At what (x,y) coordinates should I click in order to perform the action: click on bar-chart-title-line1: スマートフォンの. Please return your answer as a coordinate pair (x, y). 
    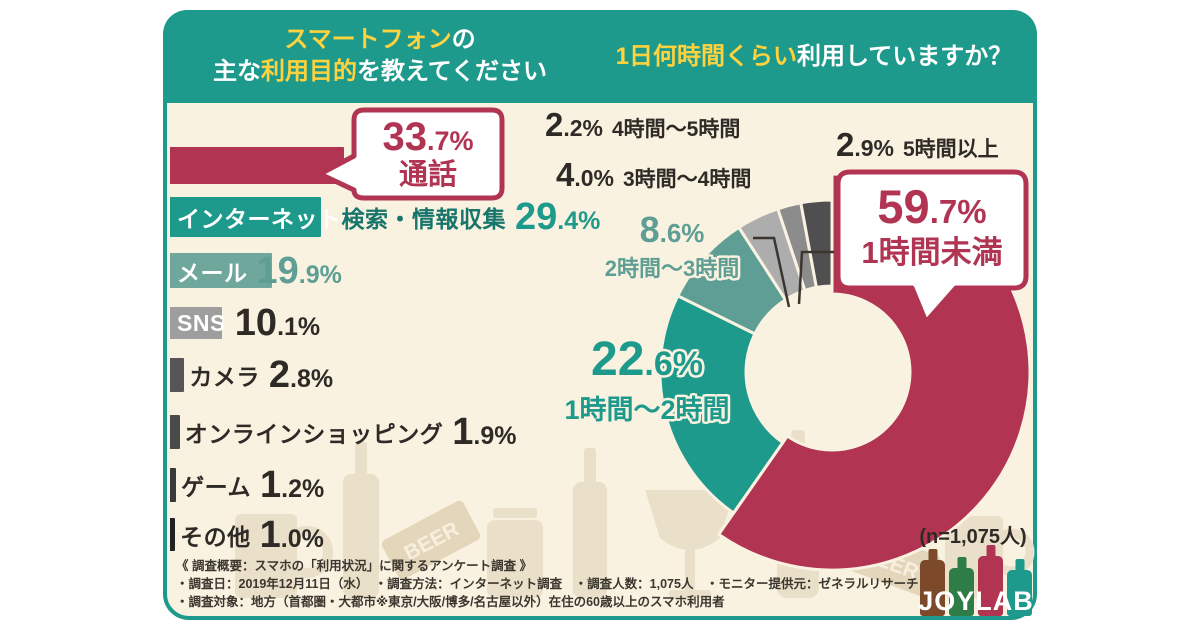
    Looking at the image, I should click on (380, 40).